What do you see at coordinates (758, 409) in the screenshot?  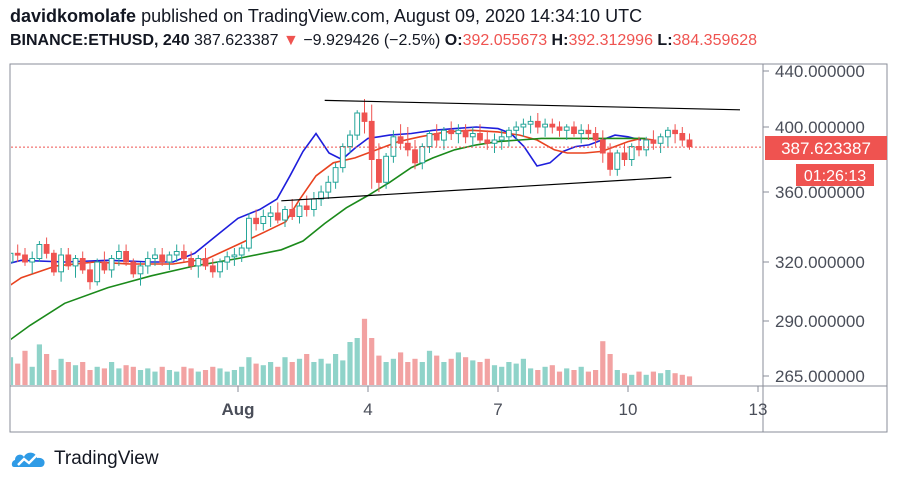 I see `time-tick-label: 13` at bounding box center [758, 409].